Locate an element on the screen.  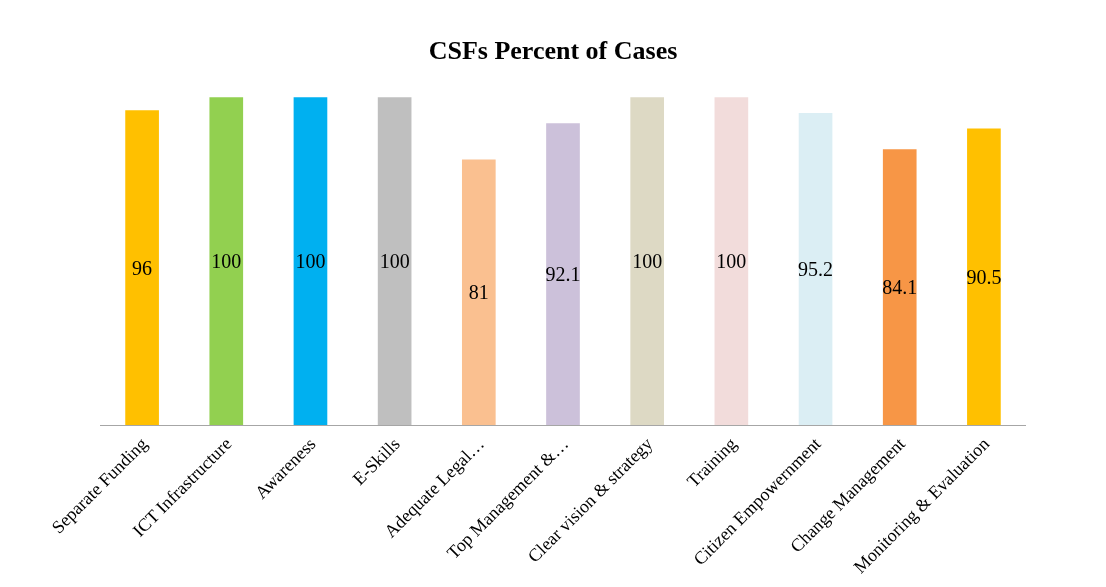
data-label: 90.5 is located at coordinates (984, 276).